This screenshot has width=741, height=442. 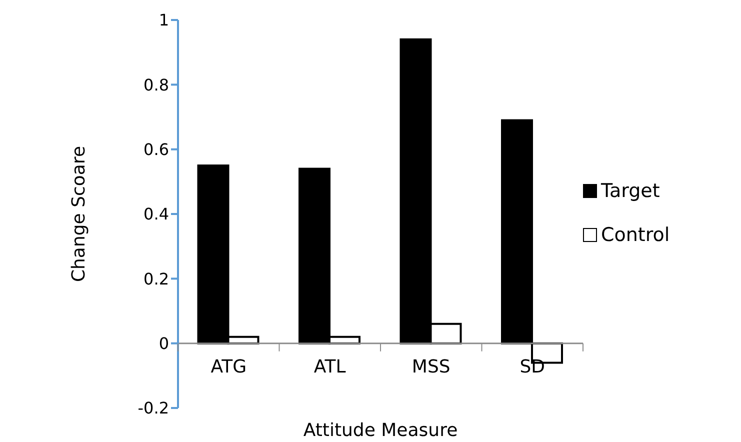 What do you see at coordinates (635, 235) in the screenshot?
I see `legend-label: Control` at bounding box center [635, 235].